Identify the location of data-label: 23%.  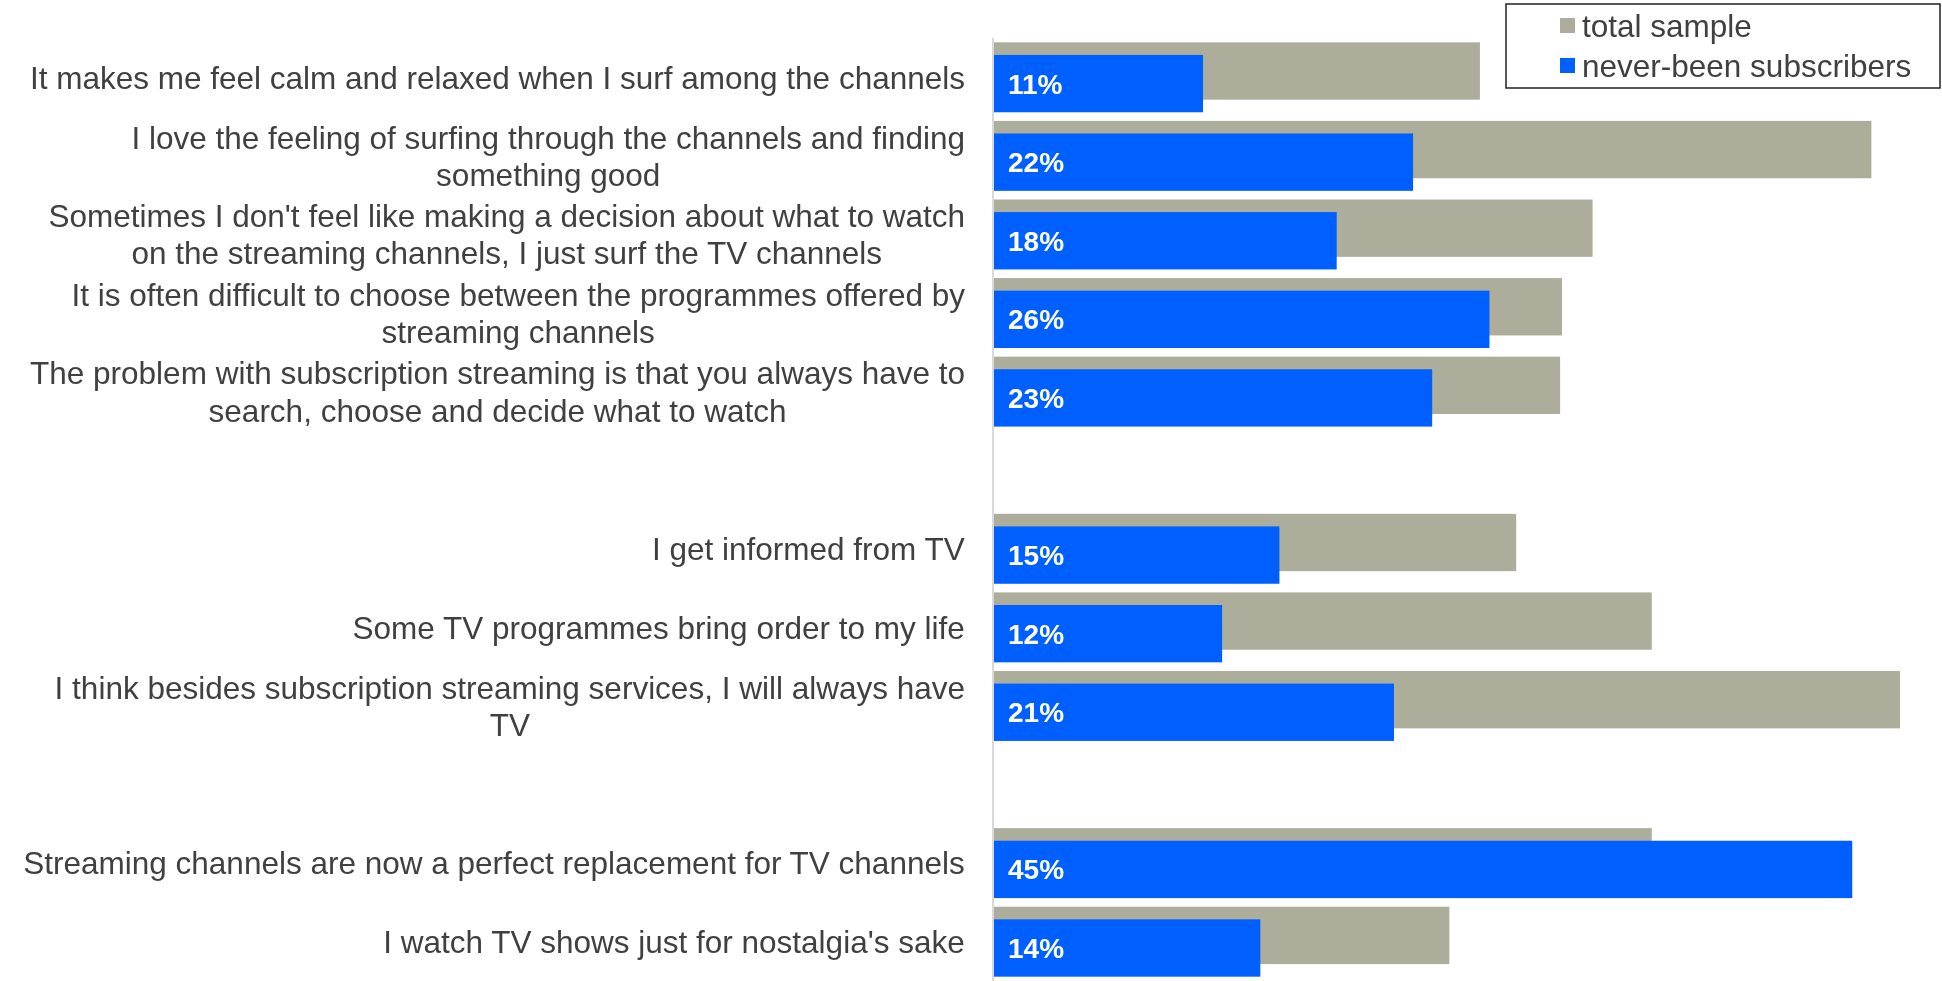
(1036, 398).